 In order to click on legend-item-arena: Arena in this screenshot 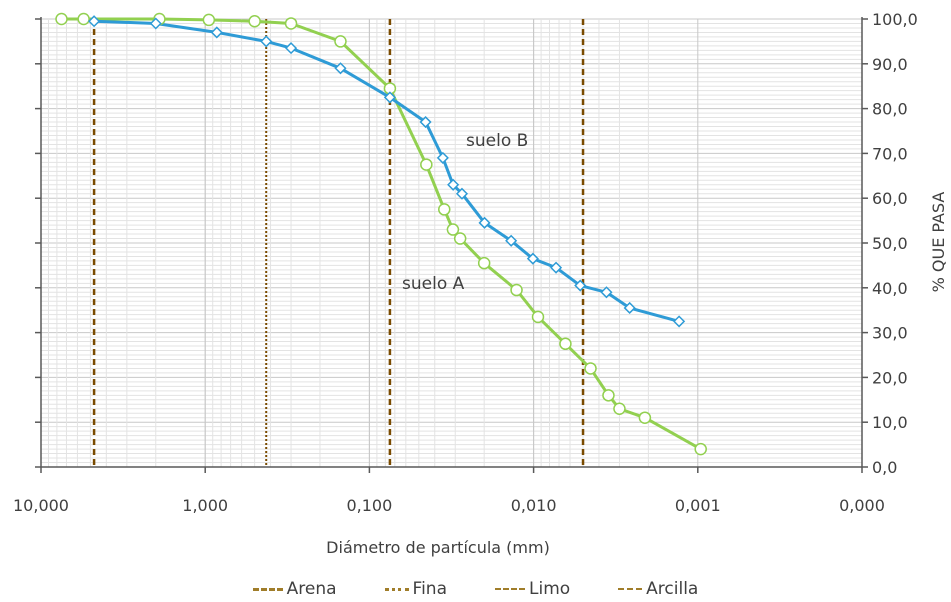, I will do `click(294, 589)`.